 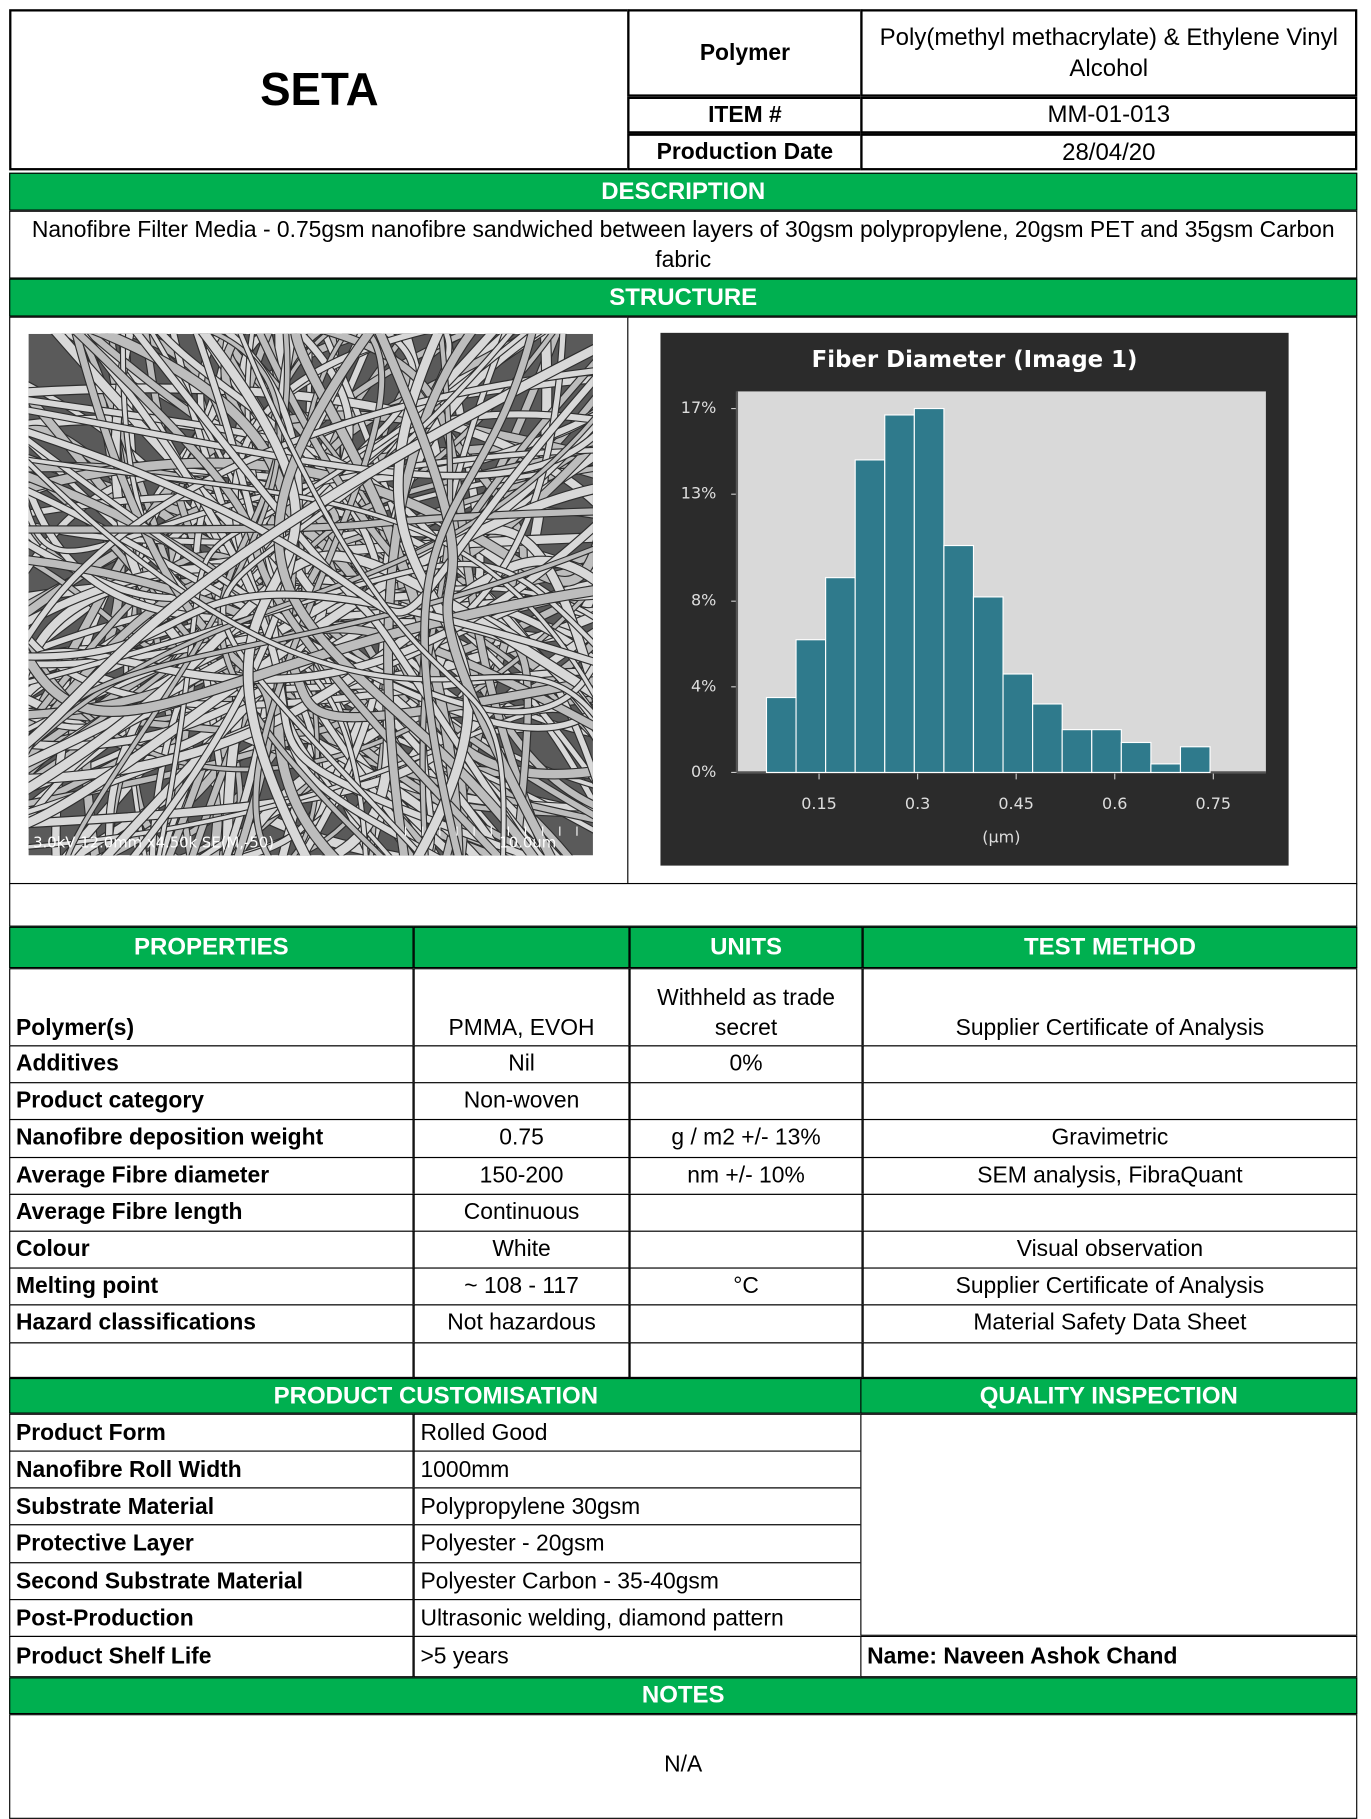 What do you see at coordinates (1110, 1175) in the screenshot?
I see `property-value: SEM analysis, FibraQuant` at bounding box center [1110, 1175].